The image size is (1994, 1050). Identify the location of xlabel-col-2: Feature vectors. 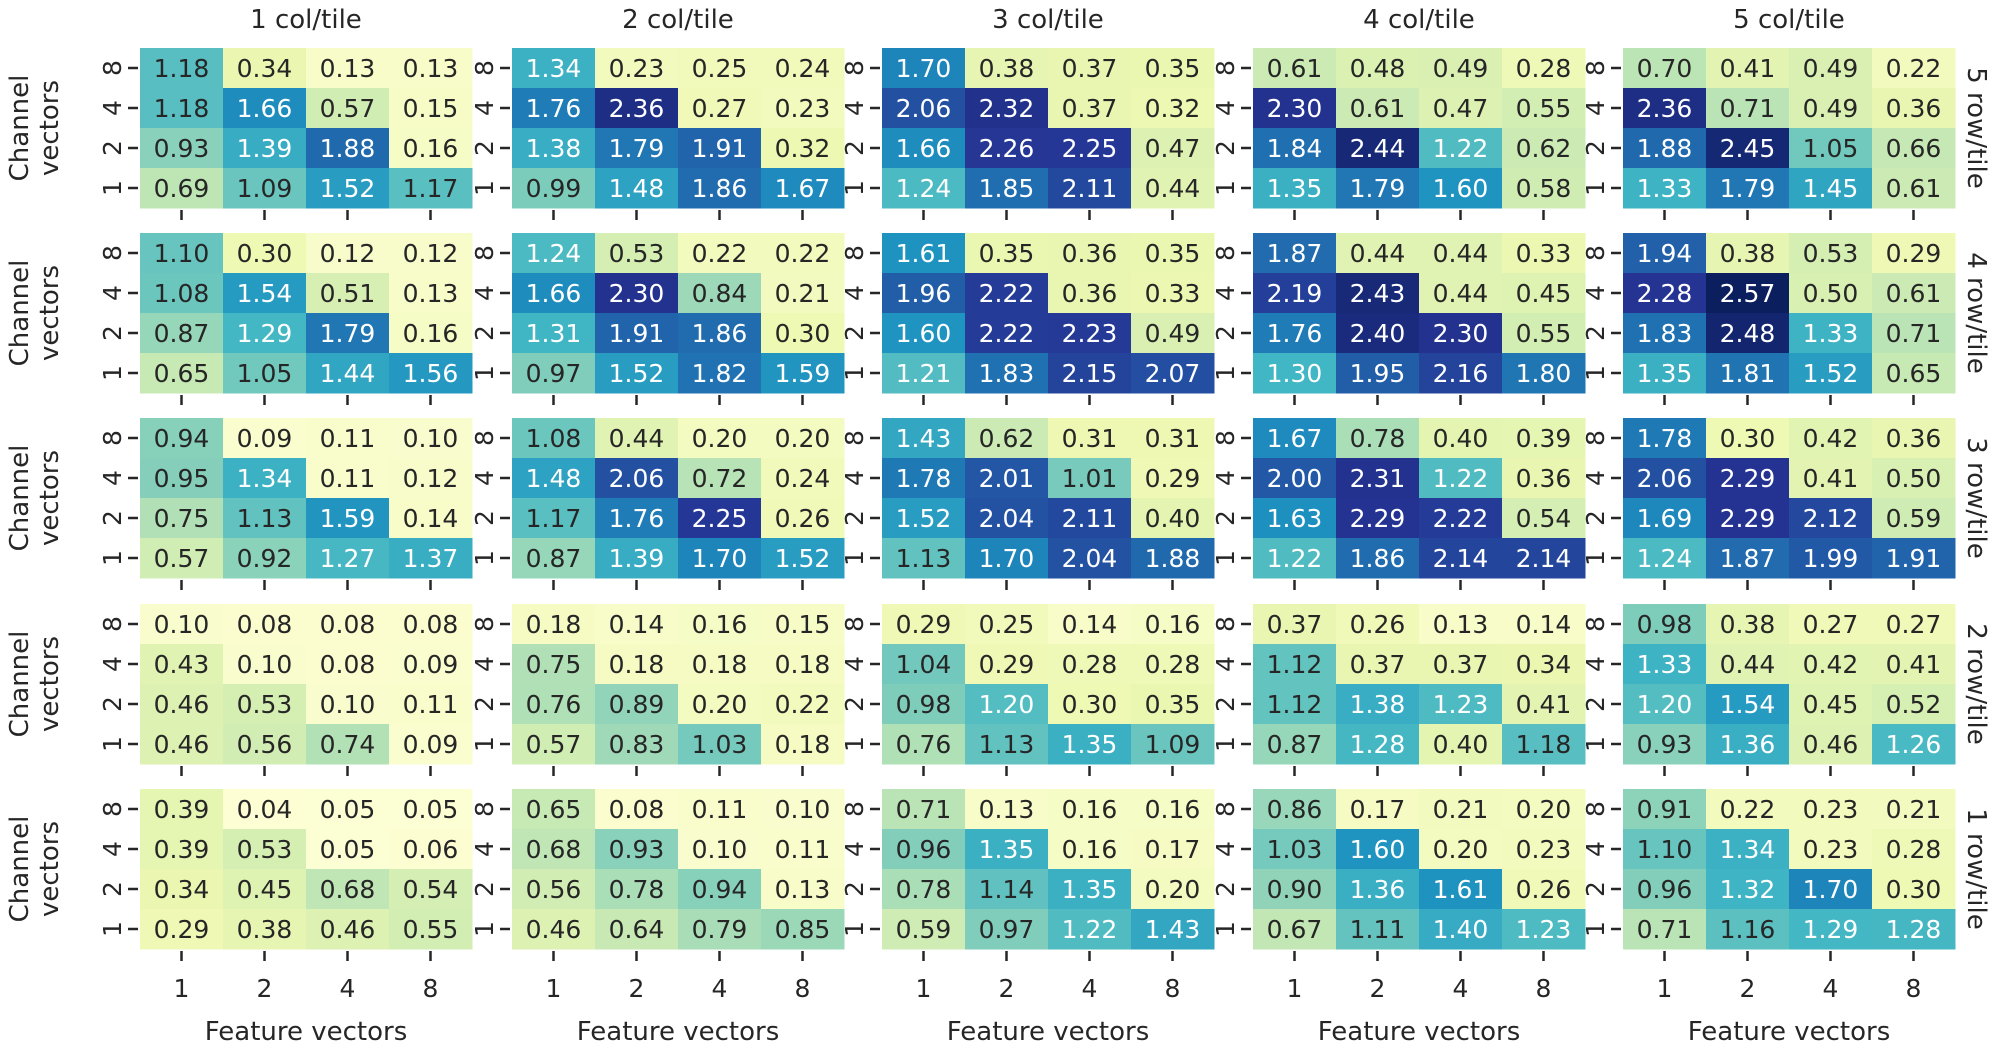
(678, 1032).